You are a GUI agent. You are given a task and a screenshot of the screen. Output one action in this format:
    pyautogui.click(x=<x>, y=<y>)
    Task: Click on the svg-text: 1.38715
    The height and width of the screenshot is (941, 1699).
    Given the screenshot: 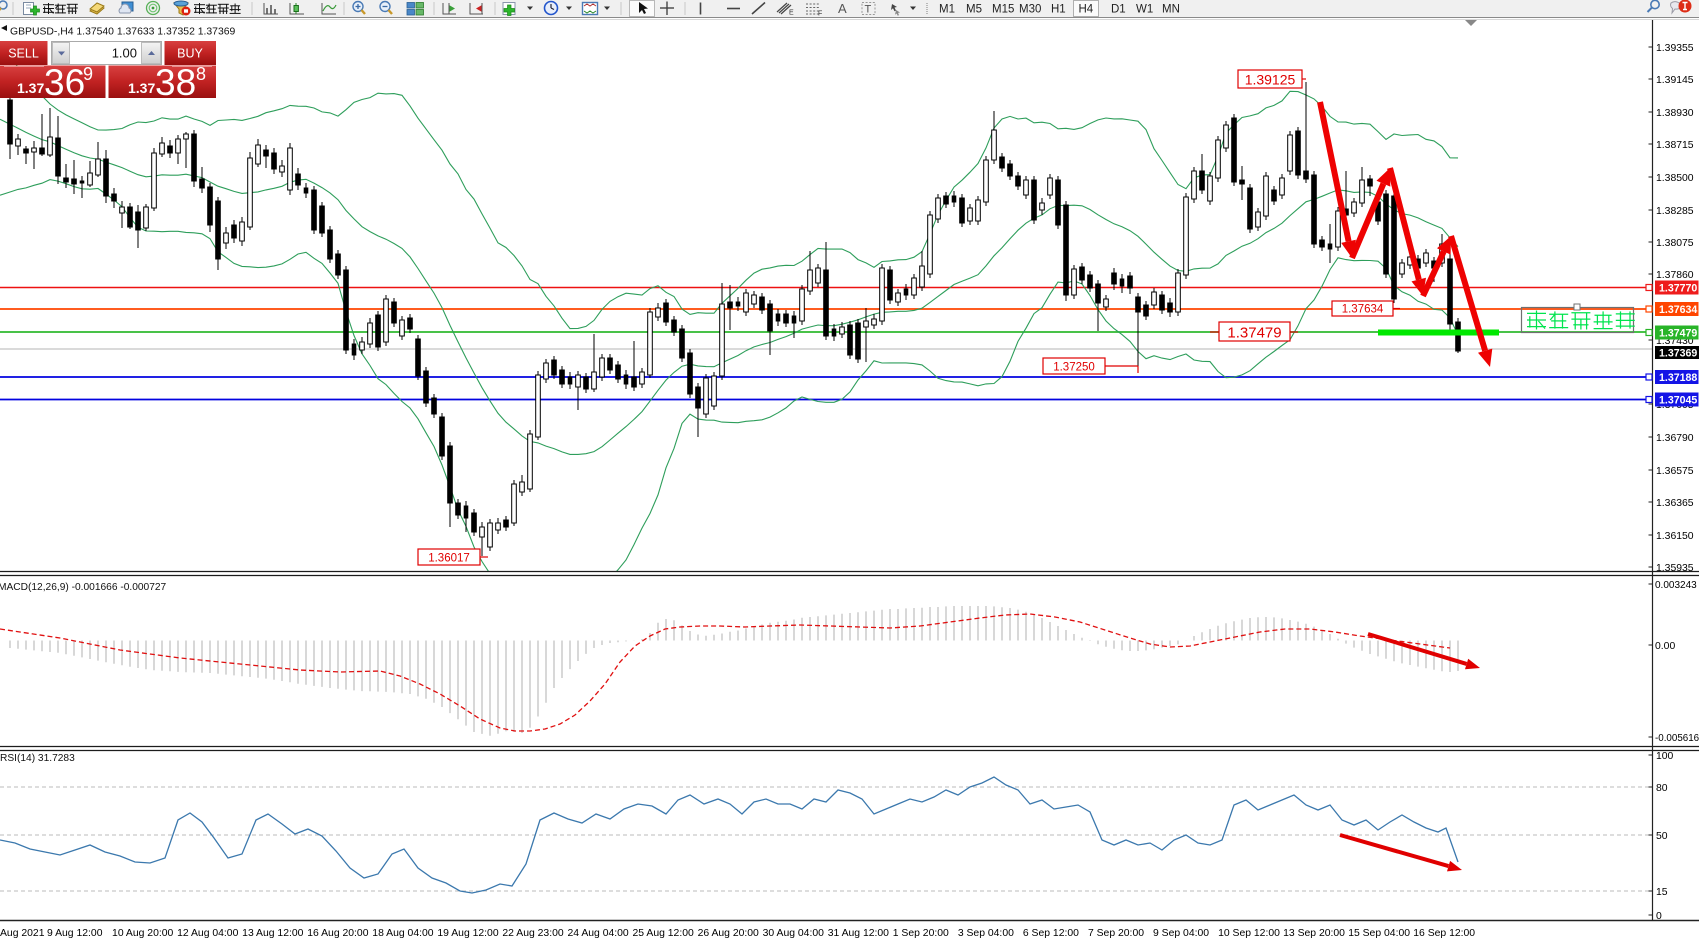 What is the action you would take?
    pyautogui.click(x=1675, y=145)
    